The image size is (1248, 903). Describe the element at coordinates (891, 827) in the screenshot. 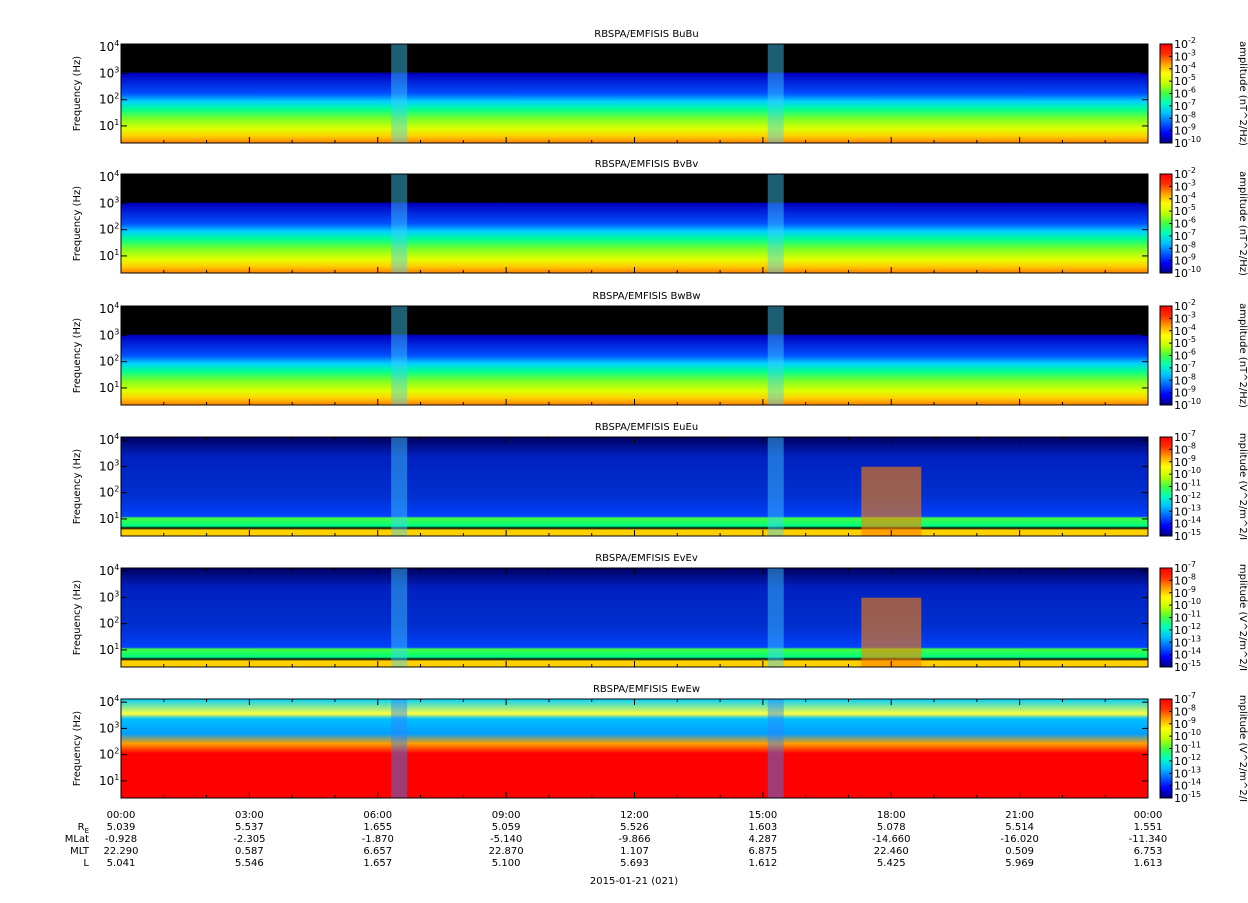

I see `ephemeris-value: 5.078` at that location.